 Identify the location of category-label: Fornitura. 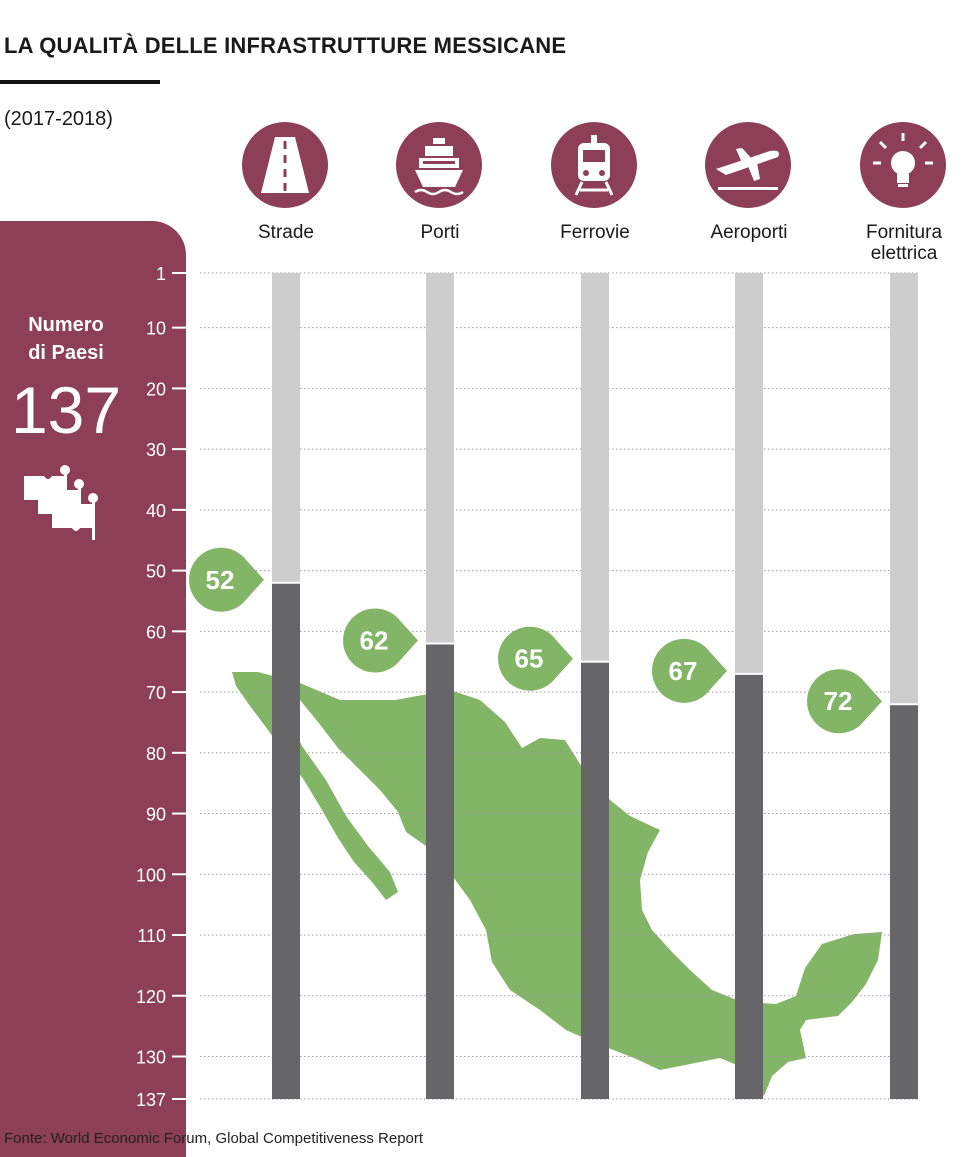
(904, 232).